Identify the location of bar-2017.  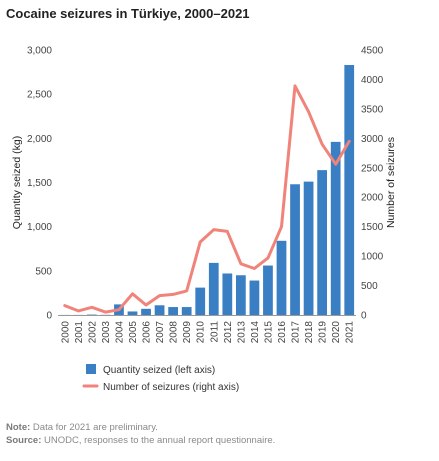
(295, 249).